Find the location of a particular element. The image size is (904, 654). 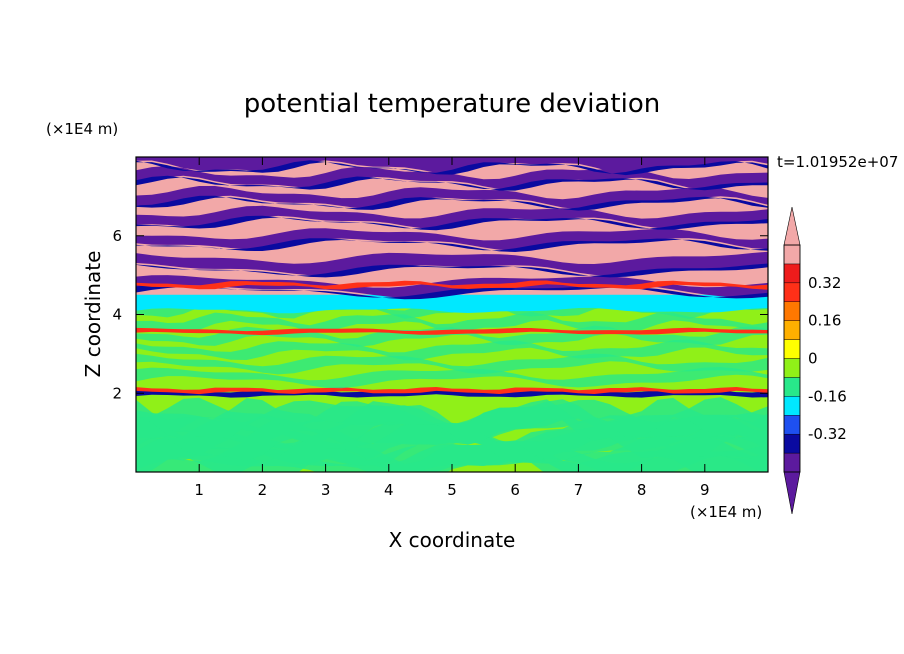

colorbar-label: -0.16 is located at coordinates (827, 396).